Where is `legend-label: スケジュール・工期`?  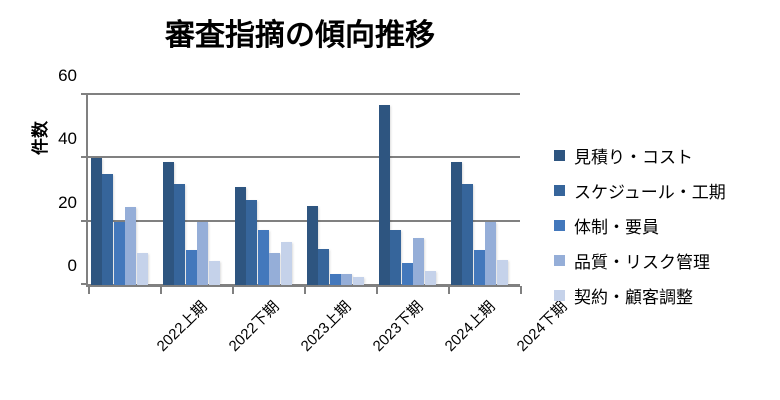 legend-label: スケジュール・工期 is located at coordinates (650, 192).